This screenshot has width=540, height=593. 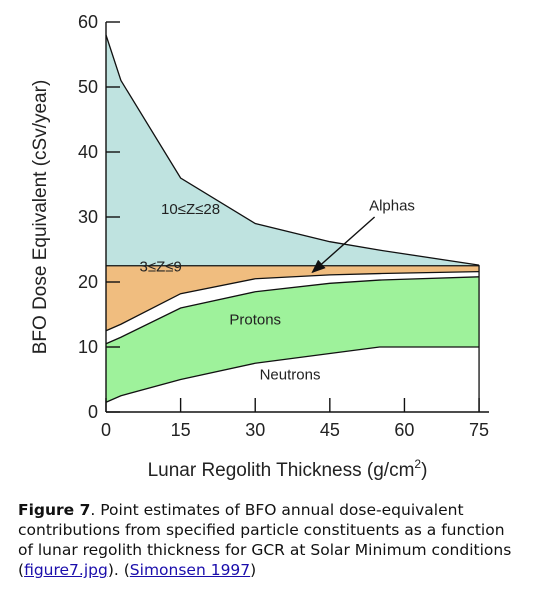 What do you see at coordinates (392, 206) in the screenshot?
I see `annotation-alphas: Alphas` at bounding box center [392, 206].